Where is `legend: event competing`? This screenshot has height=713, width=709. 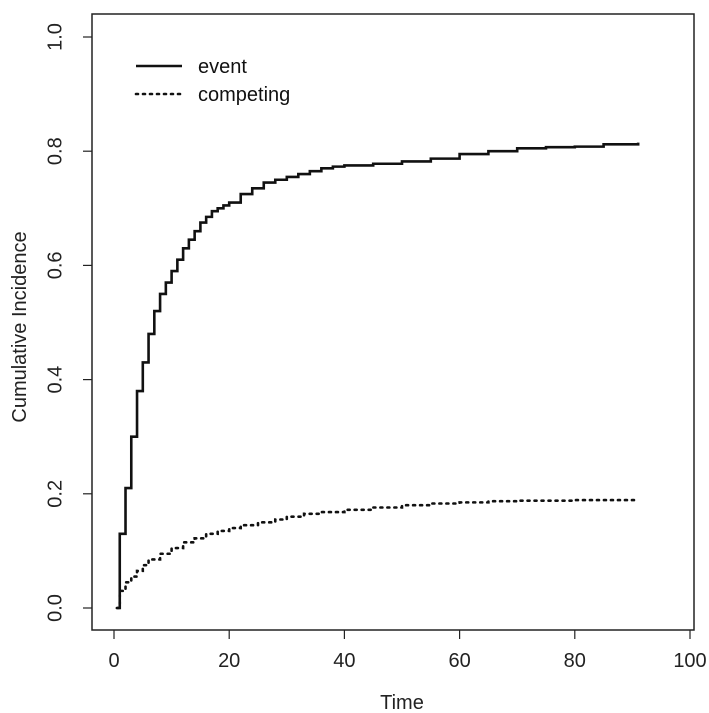
legend: event competing is located at coordinates (212, 81).